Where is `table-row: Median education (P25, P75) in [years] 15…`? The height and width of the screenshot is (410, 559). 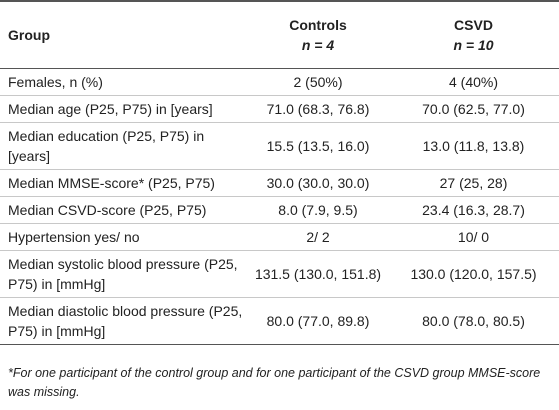 table-row: Median education (P25, P75) in [years] 15… is located at coordinates (279, 146).